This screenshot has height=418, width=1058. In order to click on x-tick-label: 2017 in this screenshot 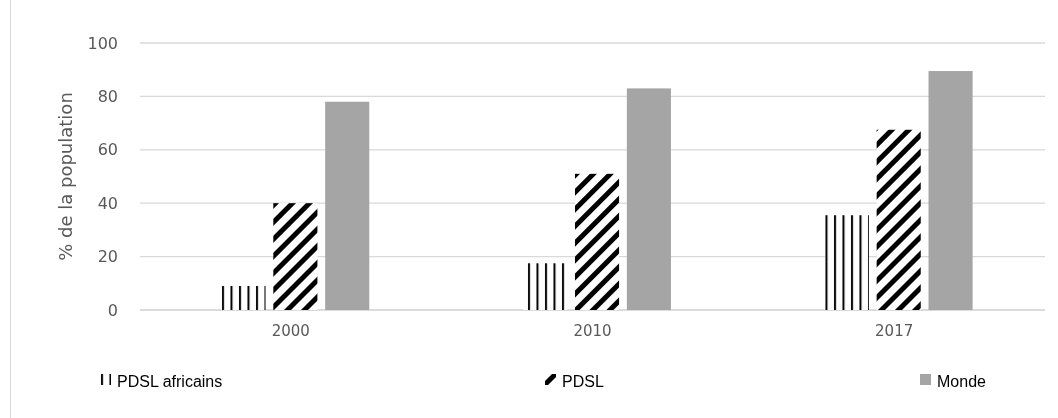, I will do `click(894, 331)`.